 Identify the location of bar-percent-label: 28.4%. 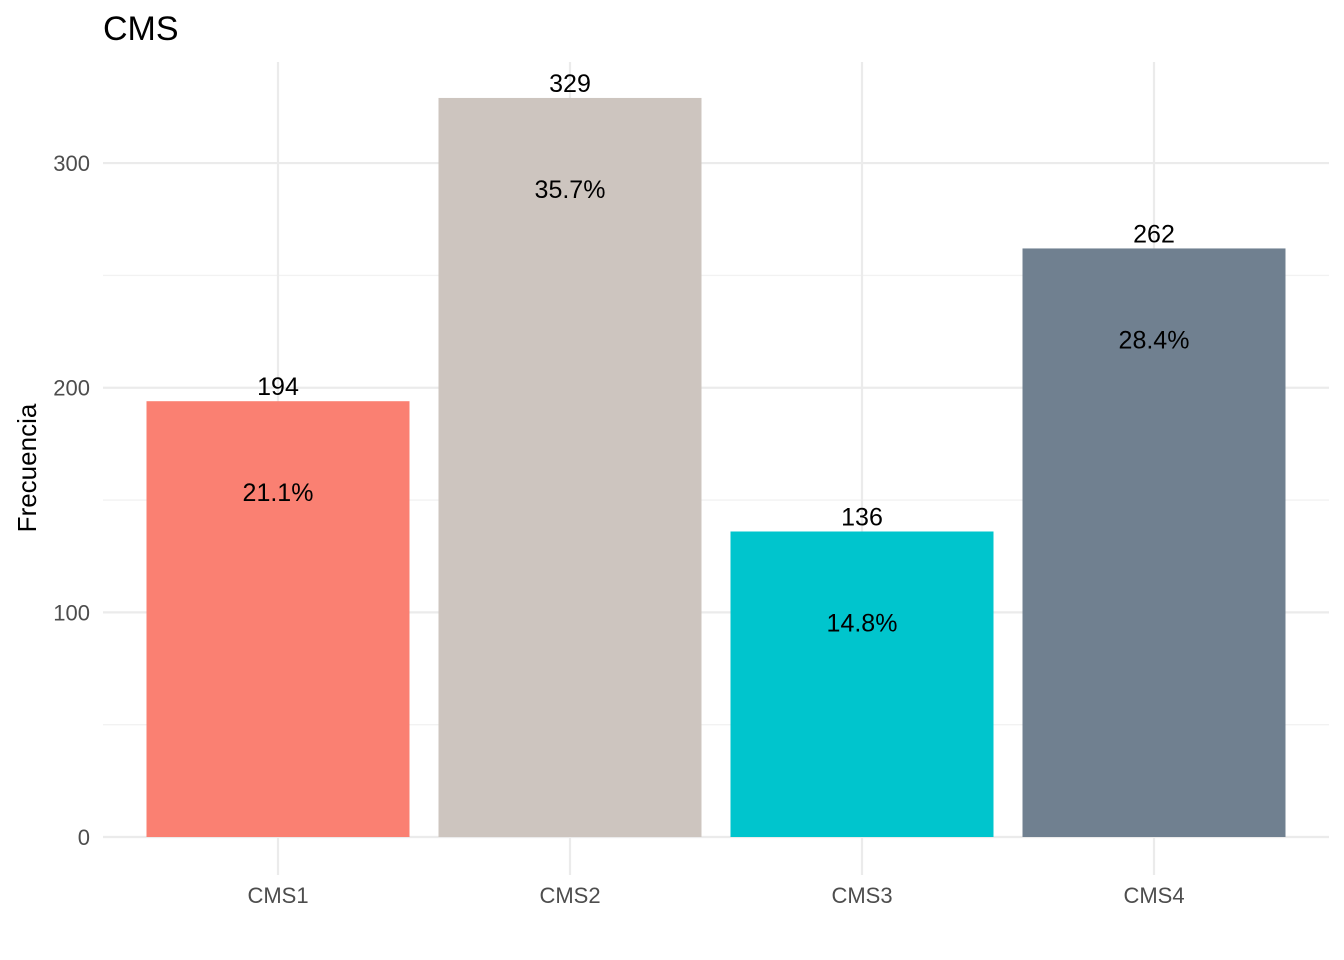
(1154, 340).